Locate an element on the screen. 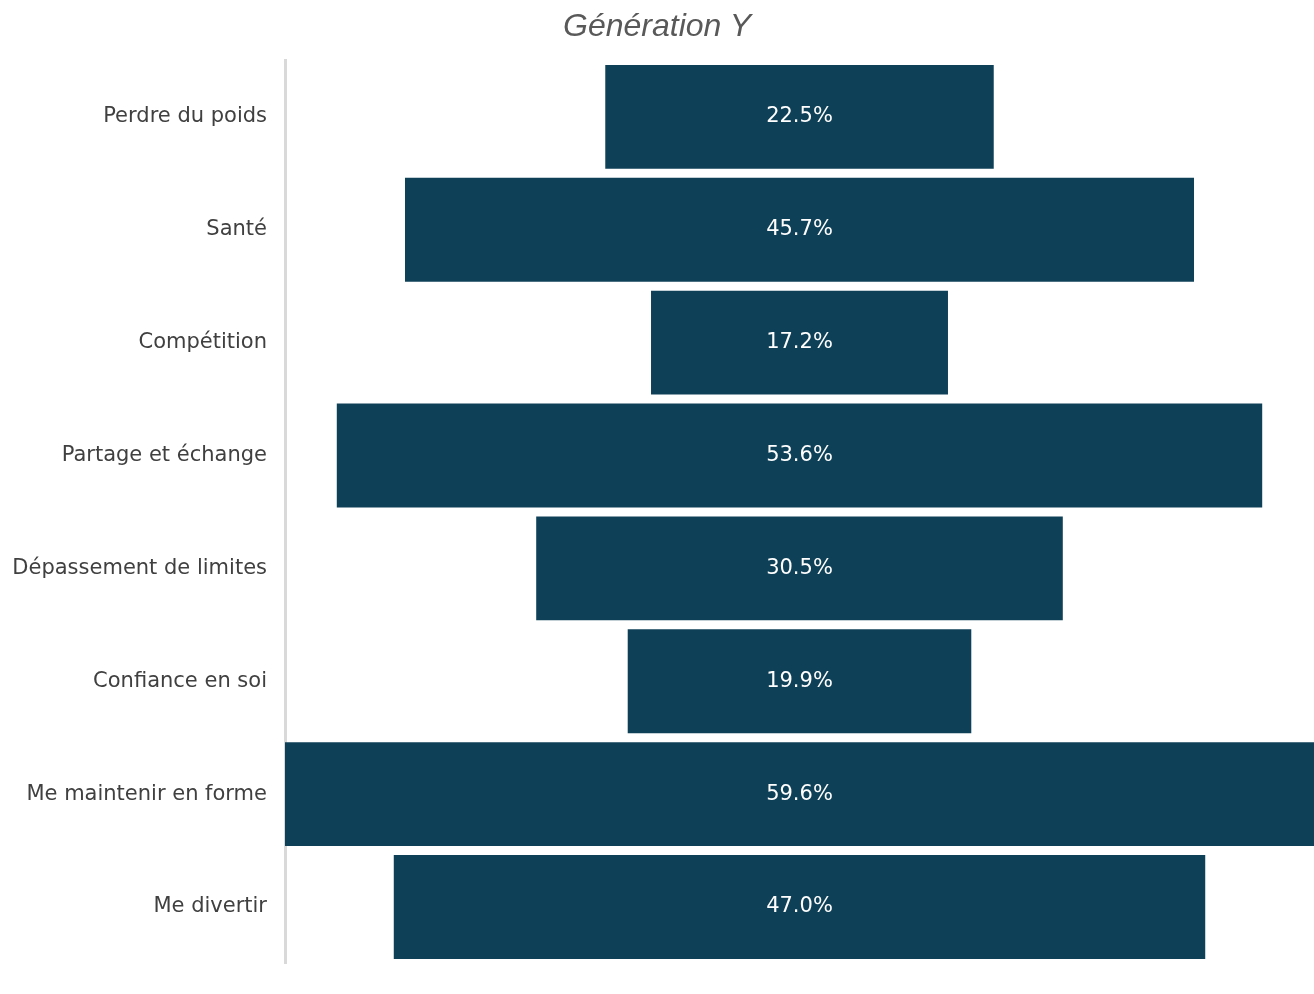 This screenshot has height=994, width=1314. category-label: Confiance en soi is located at coordinates (180, 679).